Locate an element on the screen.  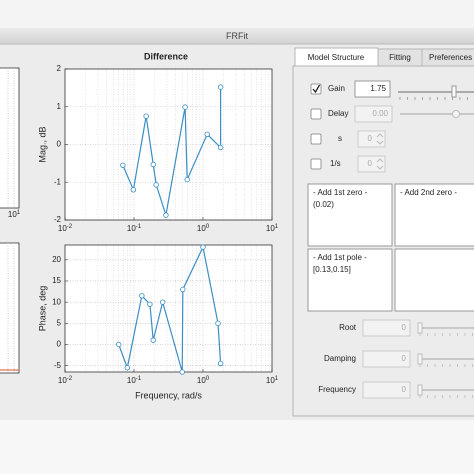
tab is located at coordinates (447, 57).